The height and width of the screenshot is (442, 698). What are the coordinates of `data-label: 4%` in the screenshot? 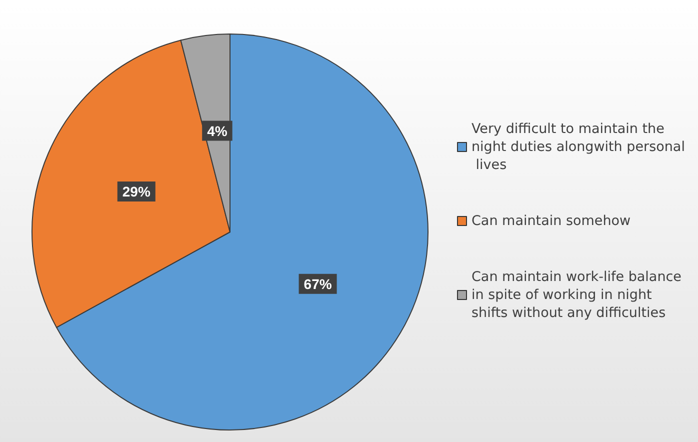 It's located at (217, 130).